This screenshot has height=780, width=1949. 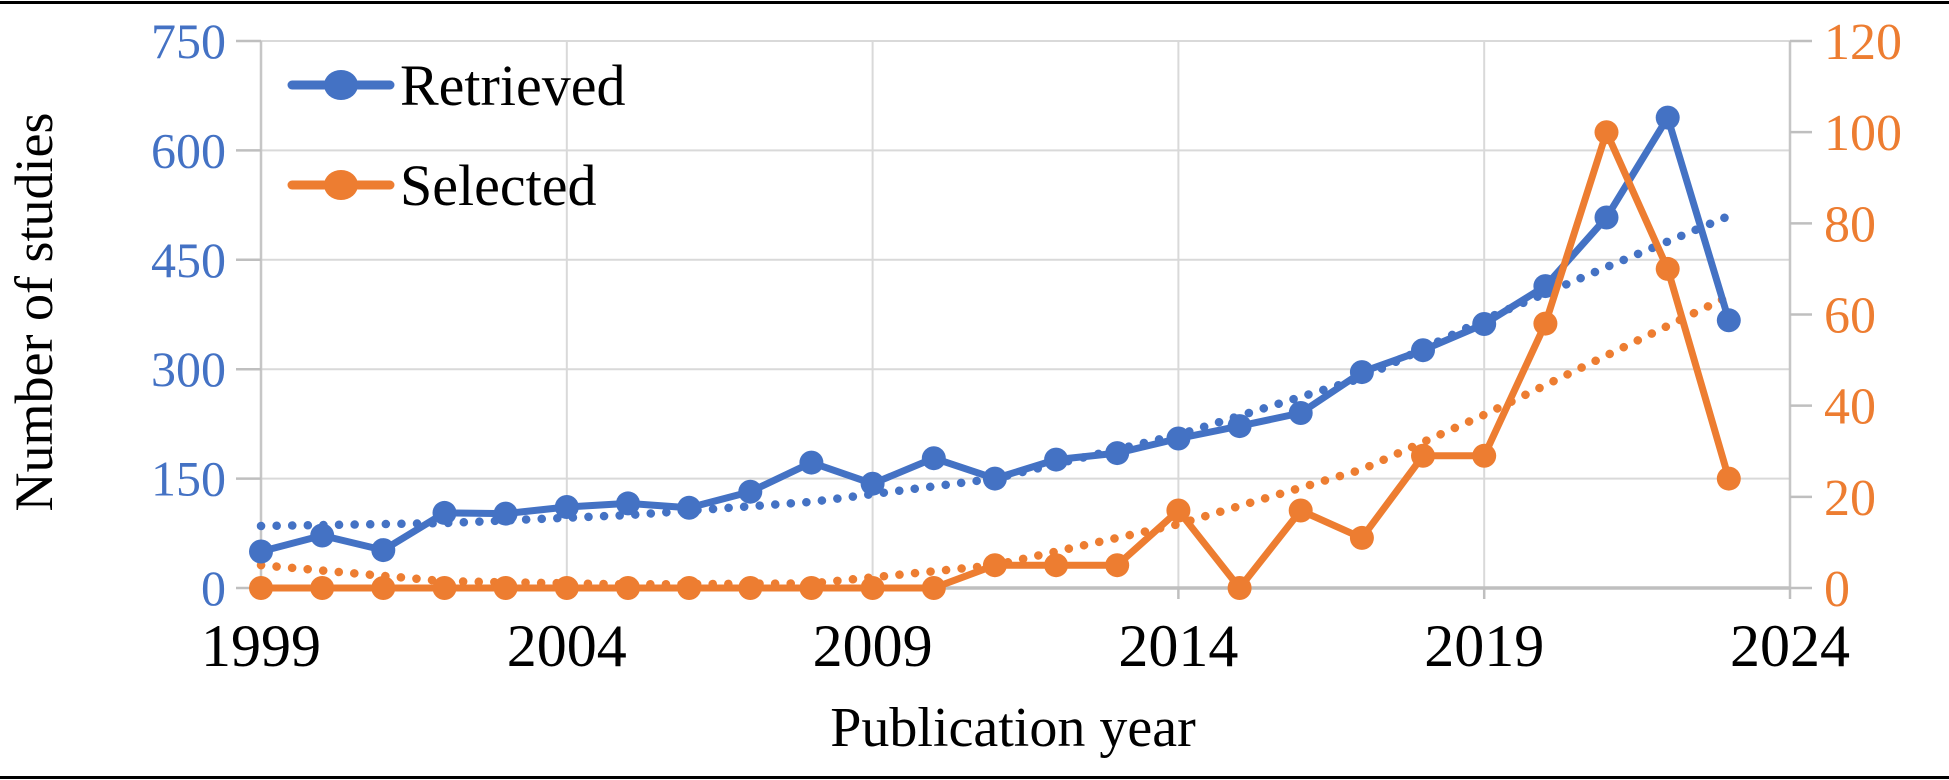 What do you see at coordinates (1013, 728) in the screenshot?
I see `x-axis-title: Publication year` at bounding box center [1013, 728].